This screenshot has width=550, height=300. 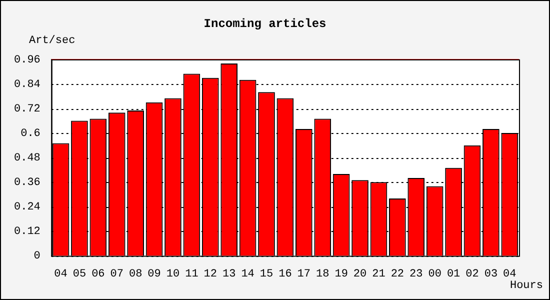 I want to click on x-tick-label: 19, so click(x=341, y=274).